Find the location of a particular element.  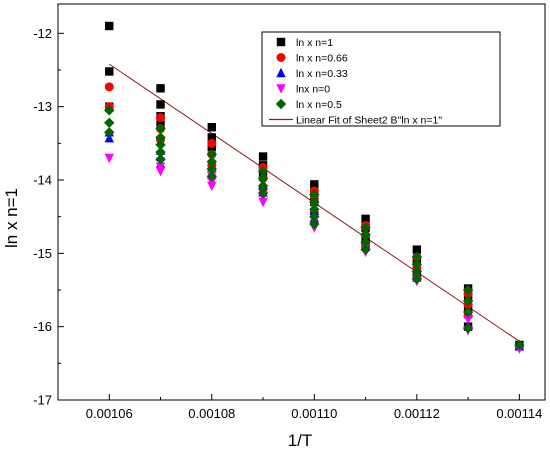

y-axis-ticks: -17 -16 -15 -14 -13 -12 is located at coordinates (48, 217).